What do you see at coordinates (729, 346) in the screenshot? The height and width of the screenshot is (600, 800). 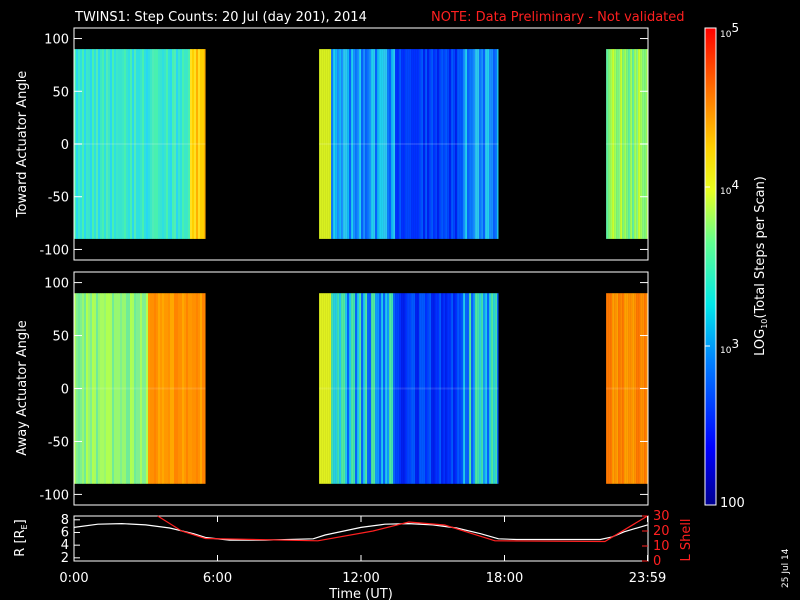 I see `colorbar-tick-label: 103` at bounding box center [729, 346].